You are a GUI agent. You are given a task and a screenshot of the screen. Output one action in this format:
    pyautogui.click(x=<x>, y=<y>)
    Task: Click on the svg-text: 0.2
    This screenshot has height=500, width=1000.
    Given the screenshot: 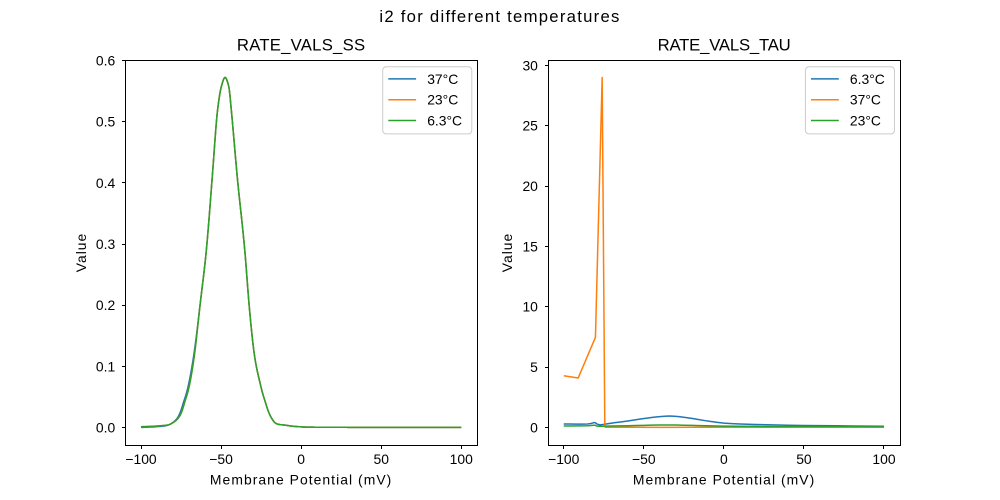 What is the action you would take?
    pyautogui.click(x=106, y=305)
    